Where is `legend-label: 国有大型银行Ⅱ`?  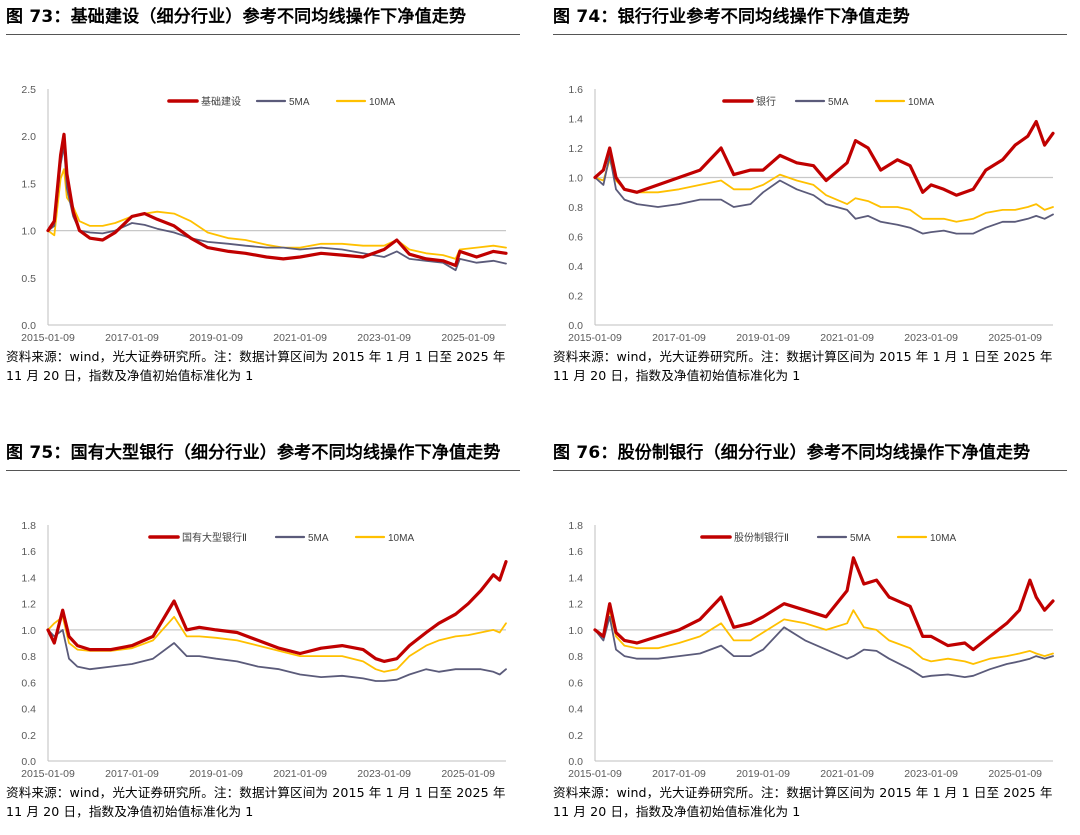 legend-label: 国有大型银行Ⅱ is located at coordinates (214, 537).